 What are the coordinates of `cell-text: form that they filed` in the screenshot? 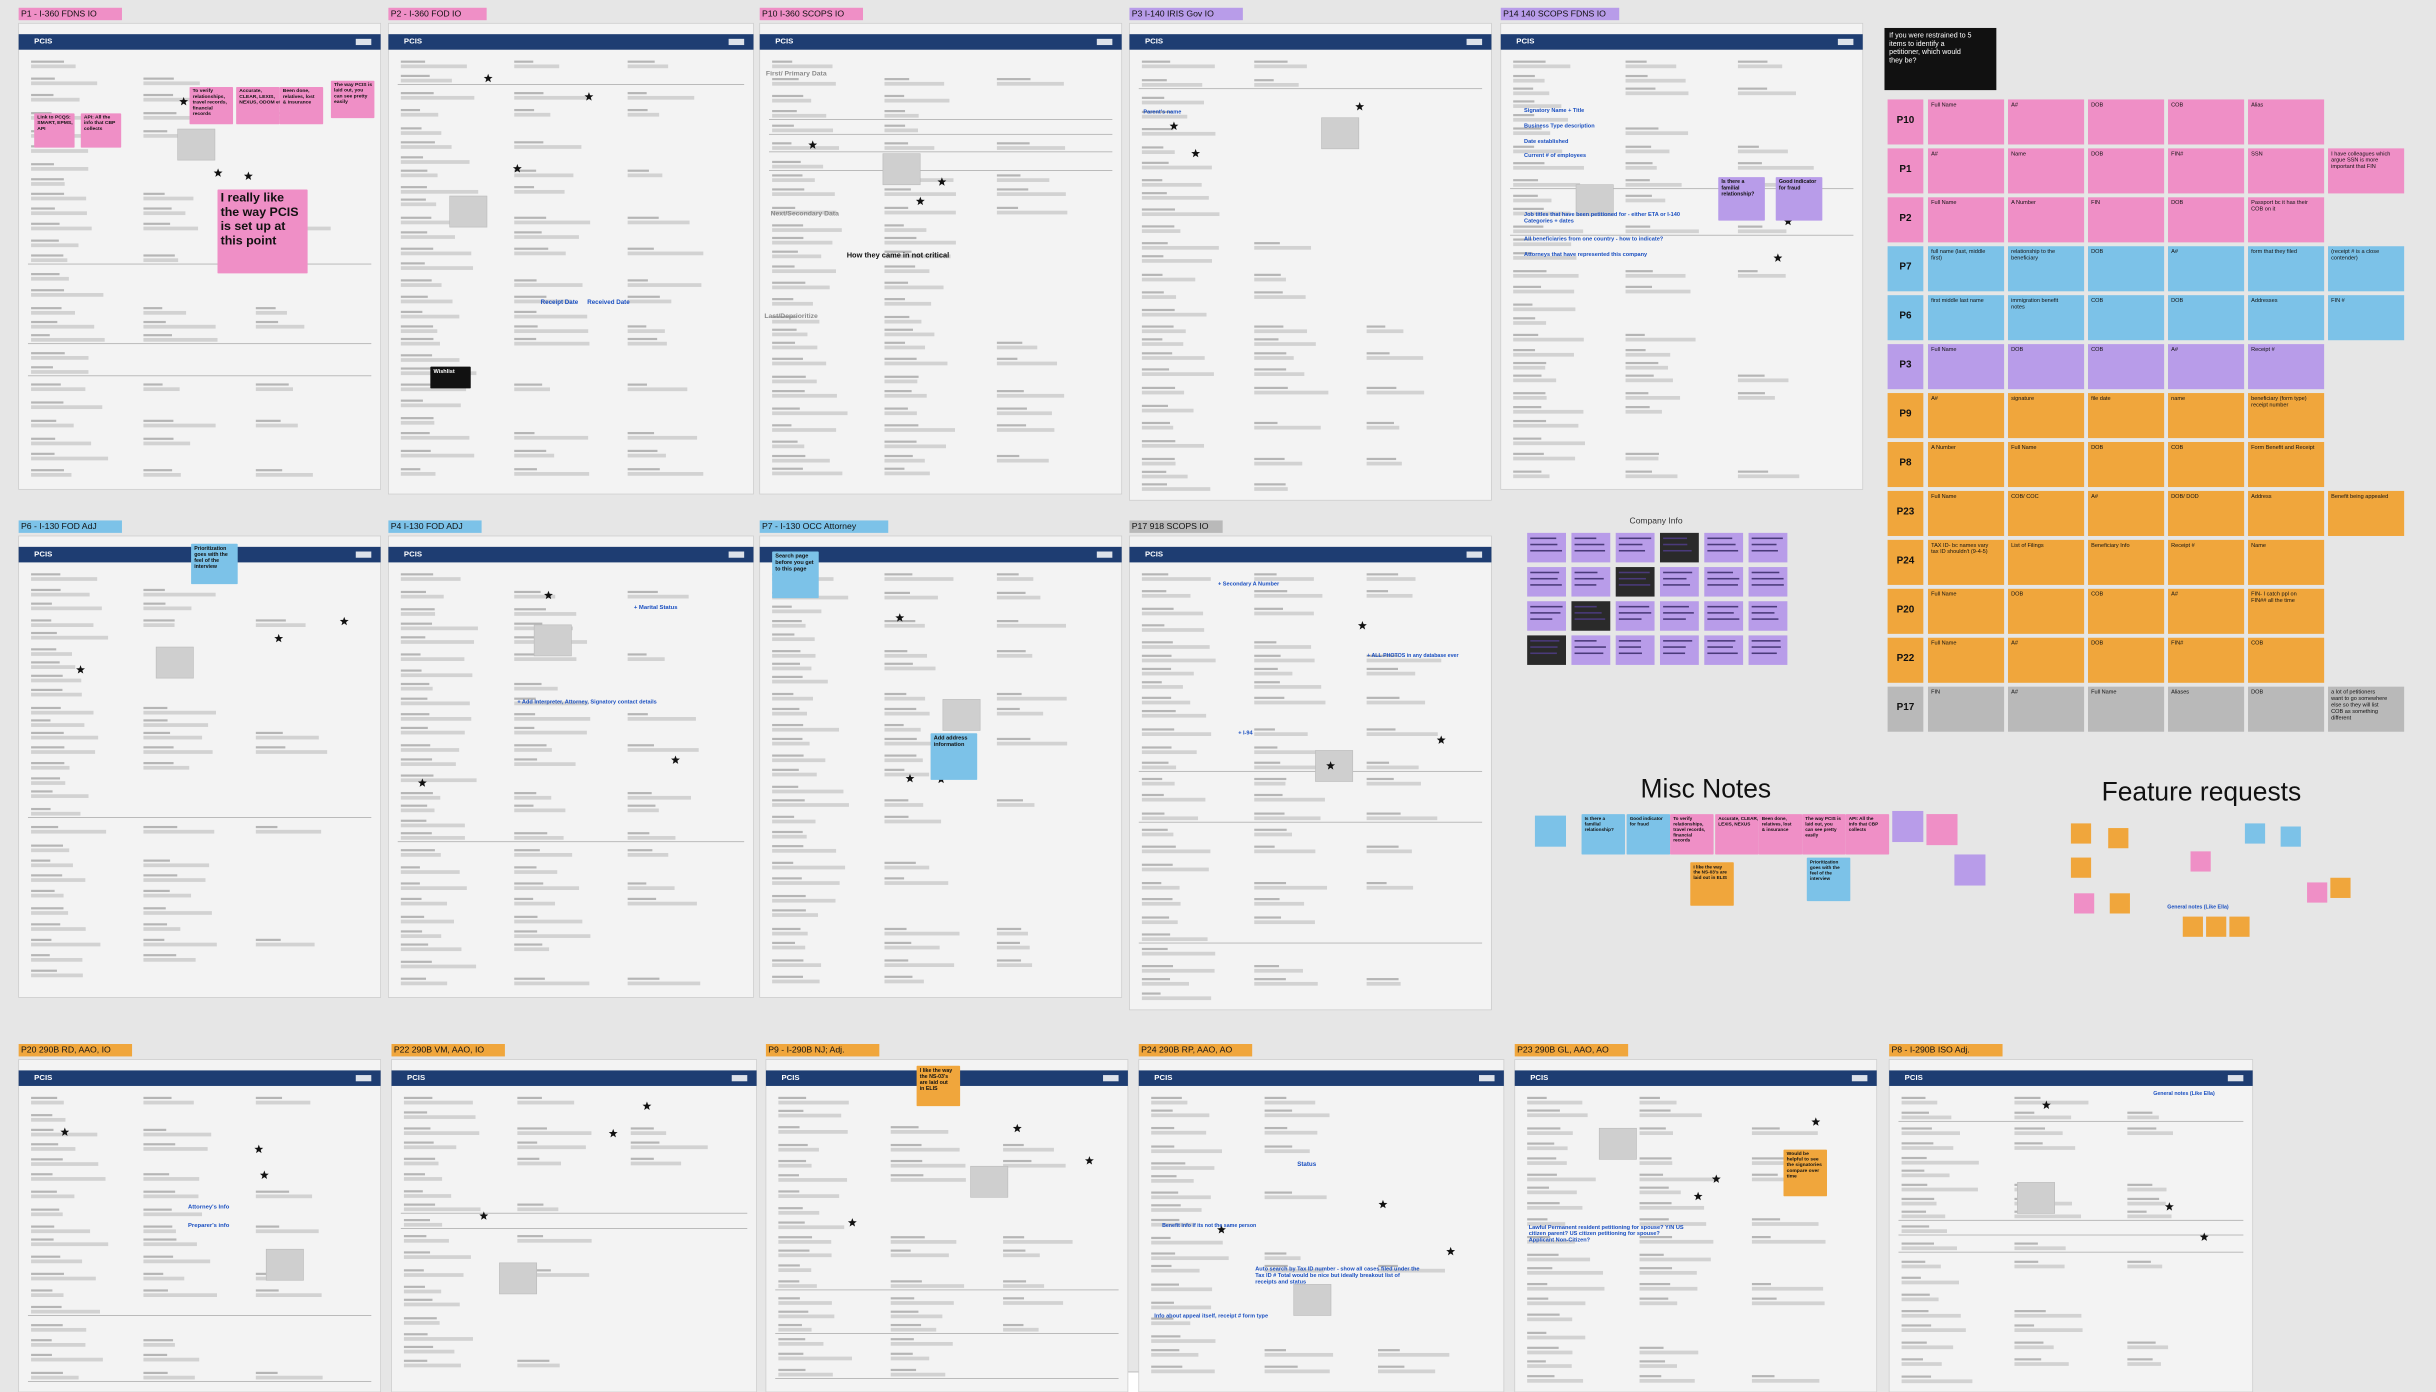 It's located at (2274, 252).